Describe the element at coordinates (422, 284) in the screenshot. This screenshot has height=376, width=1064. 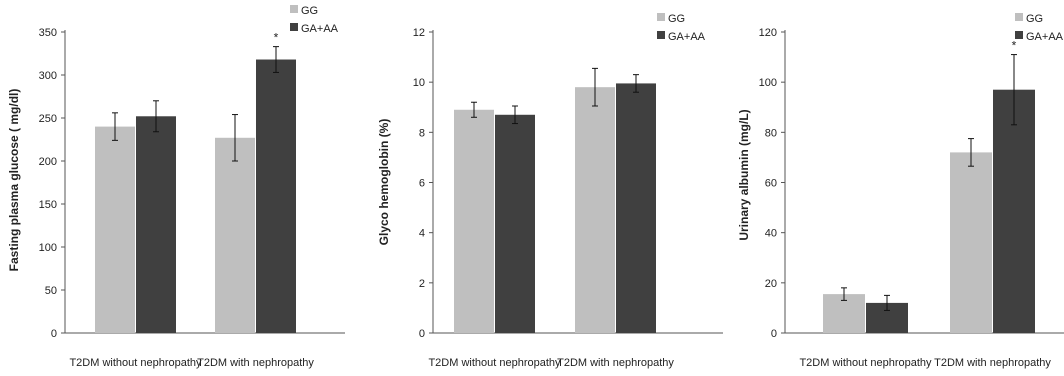
I see `y-tick-label: 2` at that location.